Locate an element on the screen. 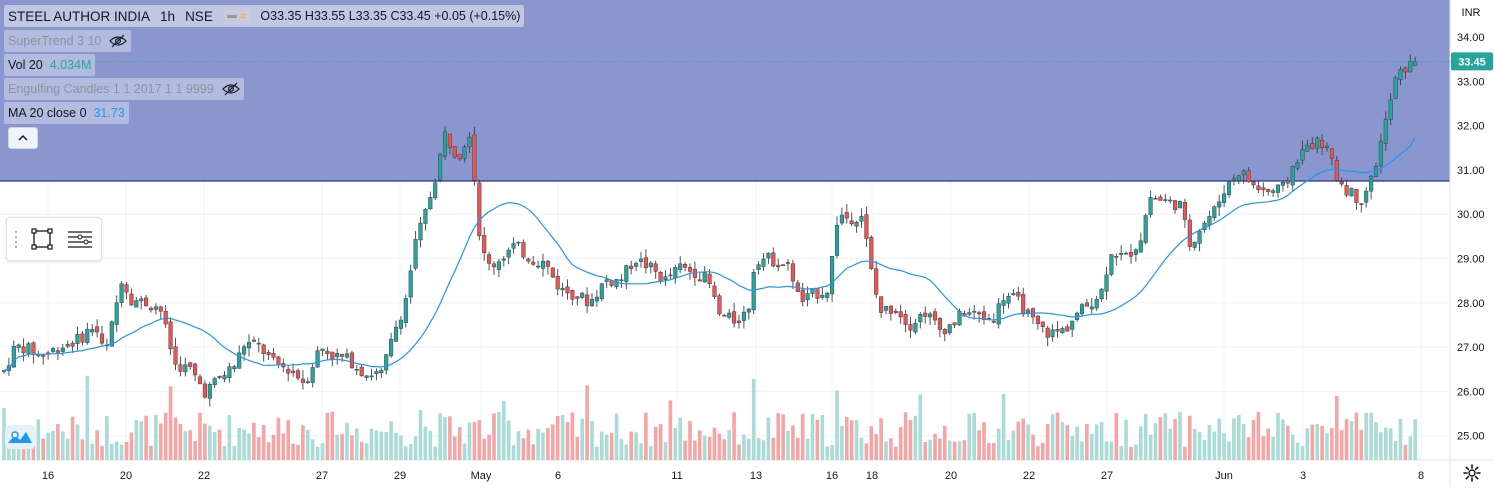 The image size is (1494, 488). interval-label: 1h is located at coordinates (168, 16).